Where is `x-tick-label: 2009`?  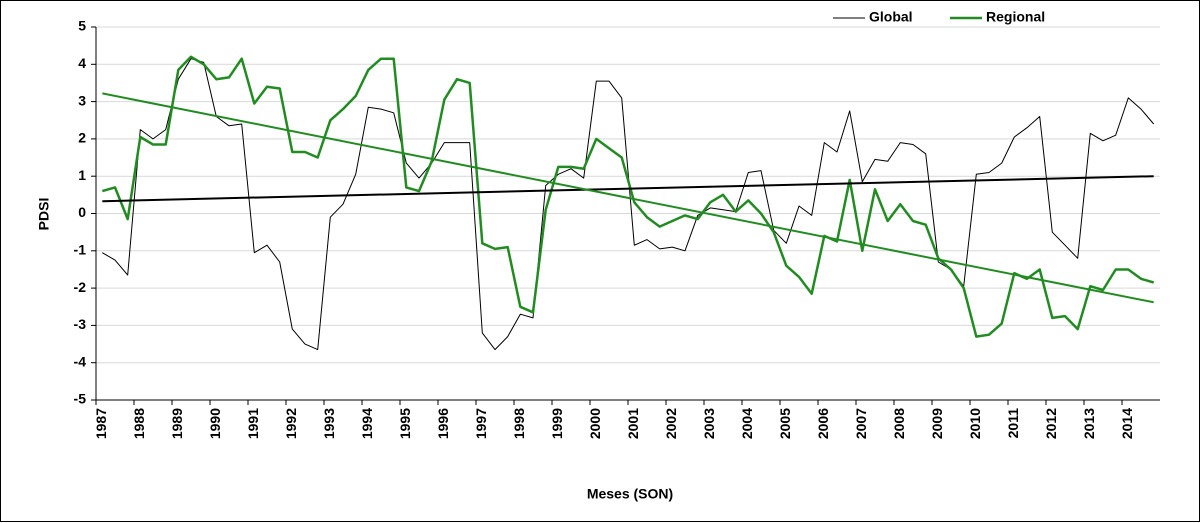
x-tick-label: 2009 is located at coordinates (937, 423).